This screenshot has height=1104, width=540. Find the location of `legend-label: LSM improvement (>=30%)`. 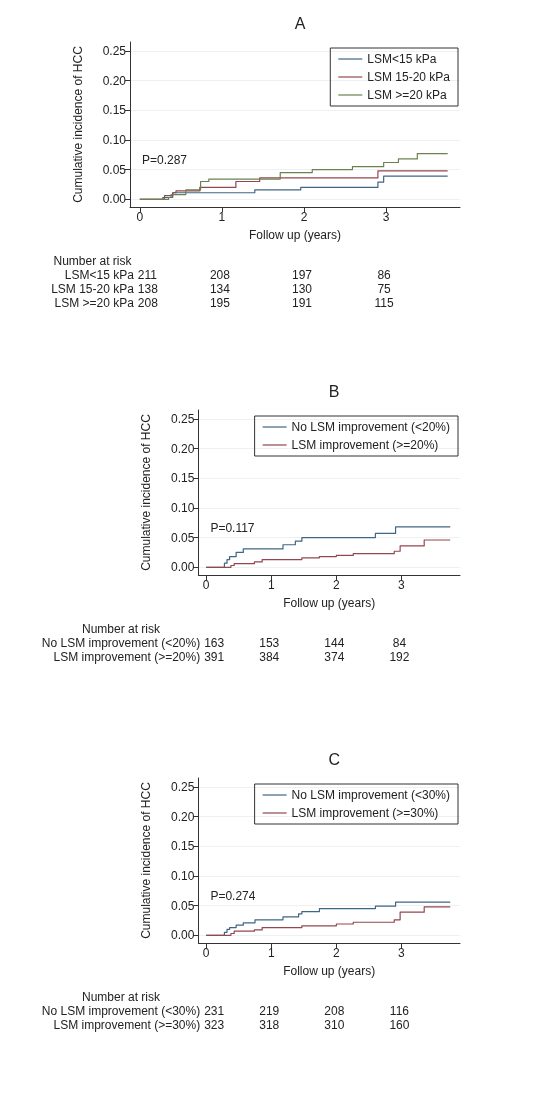

legend-label: LSM improvement (>=30%) is located at coordinates (365, 813).